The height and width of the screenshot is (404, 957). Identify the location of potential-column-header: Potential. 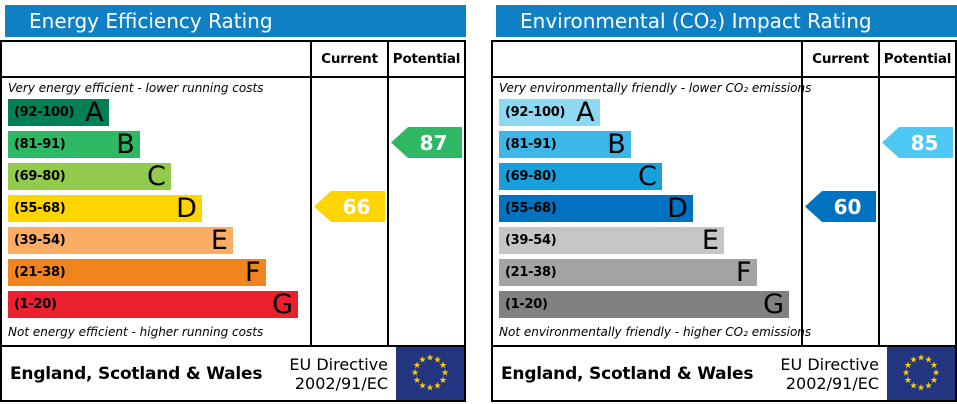
(916, 59).